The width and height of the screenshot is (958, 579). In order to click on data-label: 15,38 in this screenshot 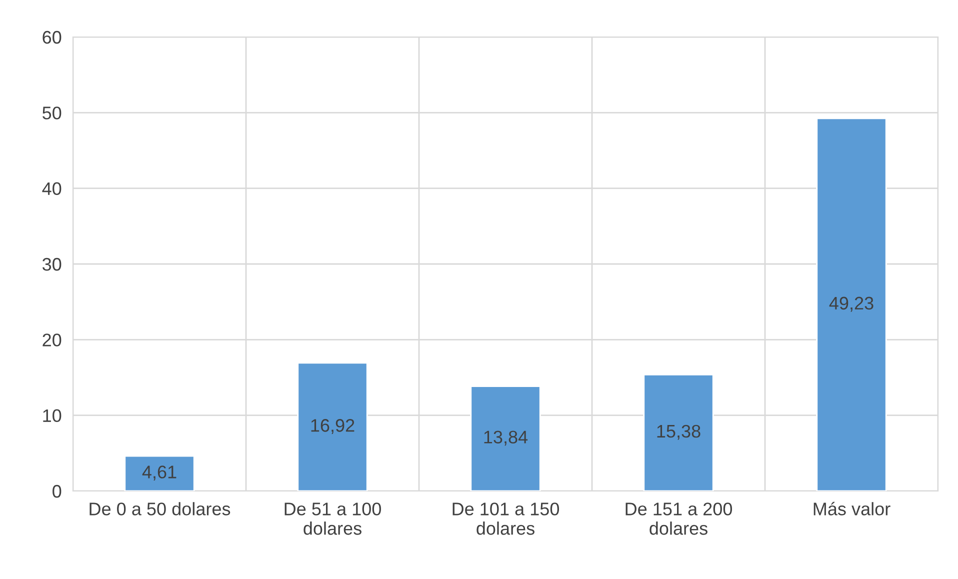, I will do `click(678, 432)`.